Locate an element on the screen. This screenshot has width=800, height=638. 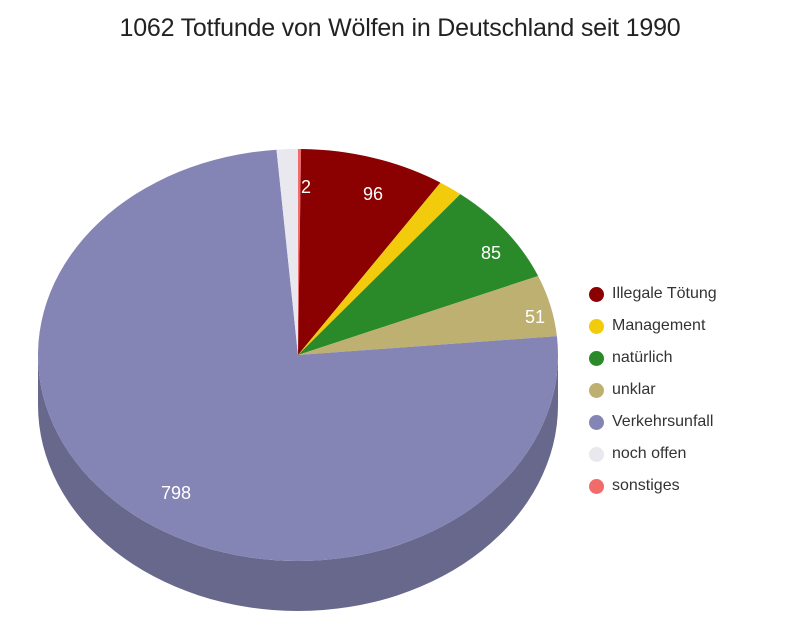
pie-slice-noch-offen is located at coordinates (287, 252).